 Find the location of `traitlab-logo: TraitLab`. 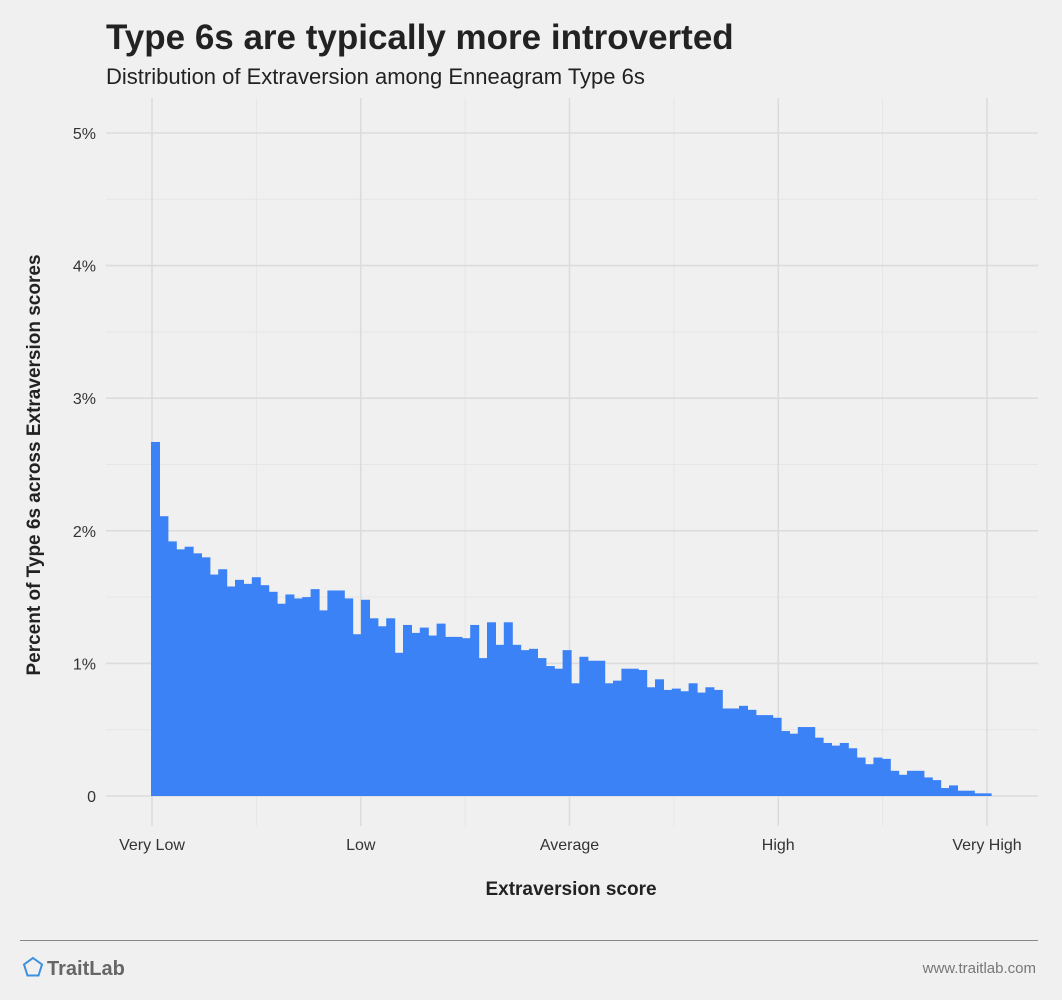

traitlab-logo: TraitLab is located at coordinates (73, 969).